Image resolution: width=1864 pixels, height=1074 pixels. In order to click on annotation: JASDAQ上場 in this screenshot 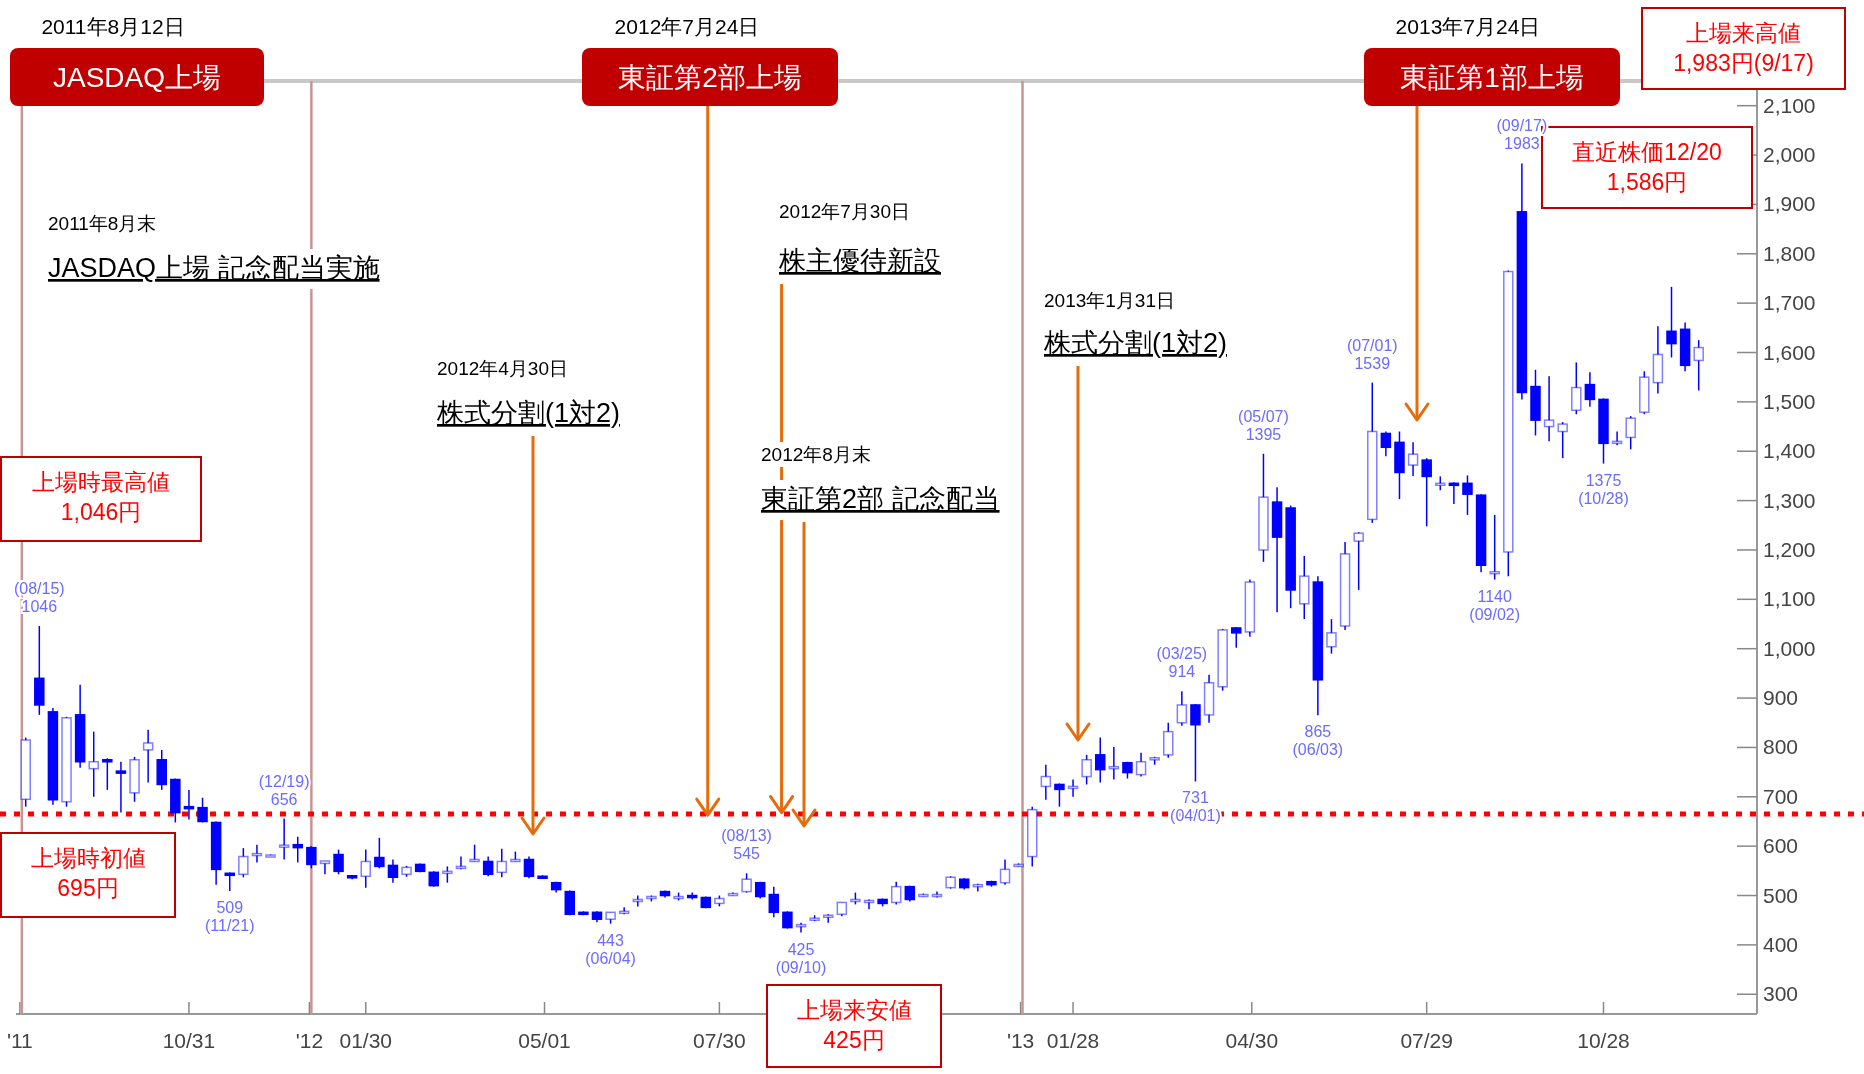, I will do `click(137, 77)`.